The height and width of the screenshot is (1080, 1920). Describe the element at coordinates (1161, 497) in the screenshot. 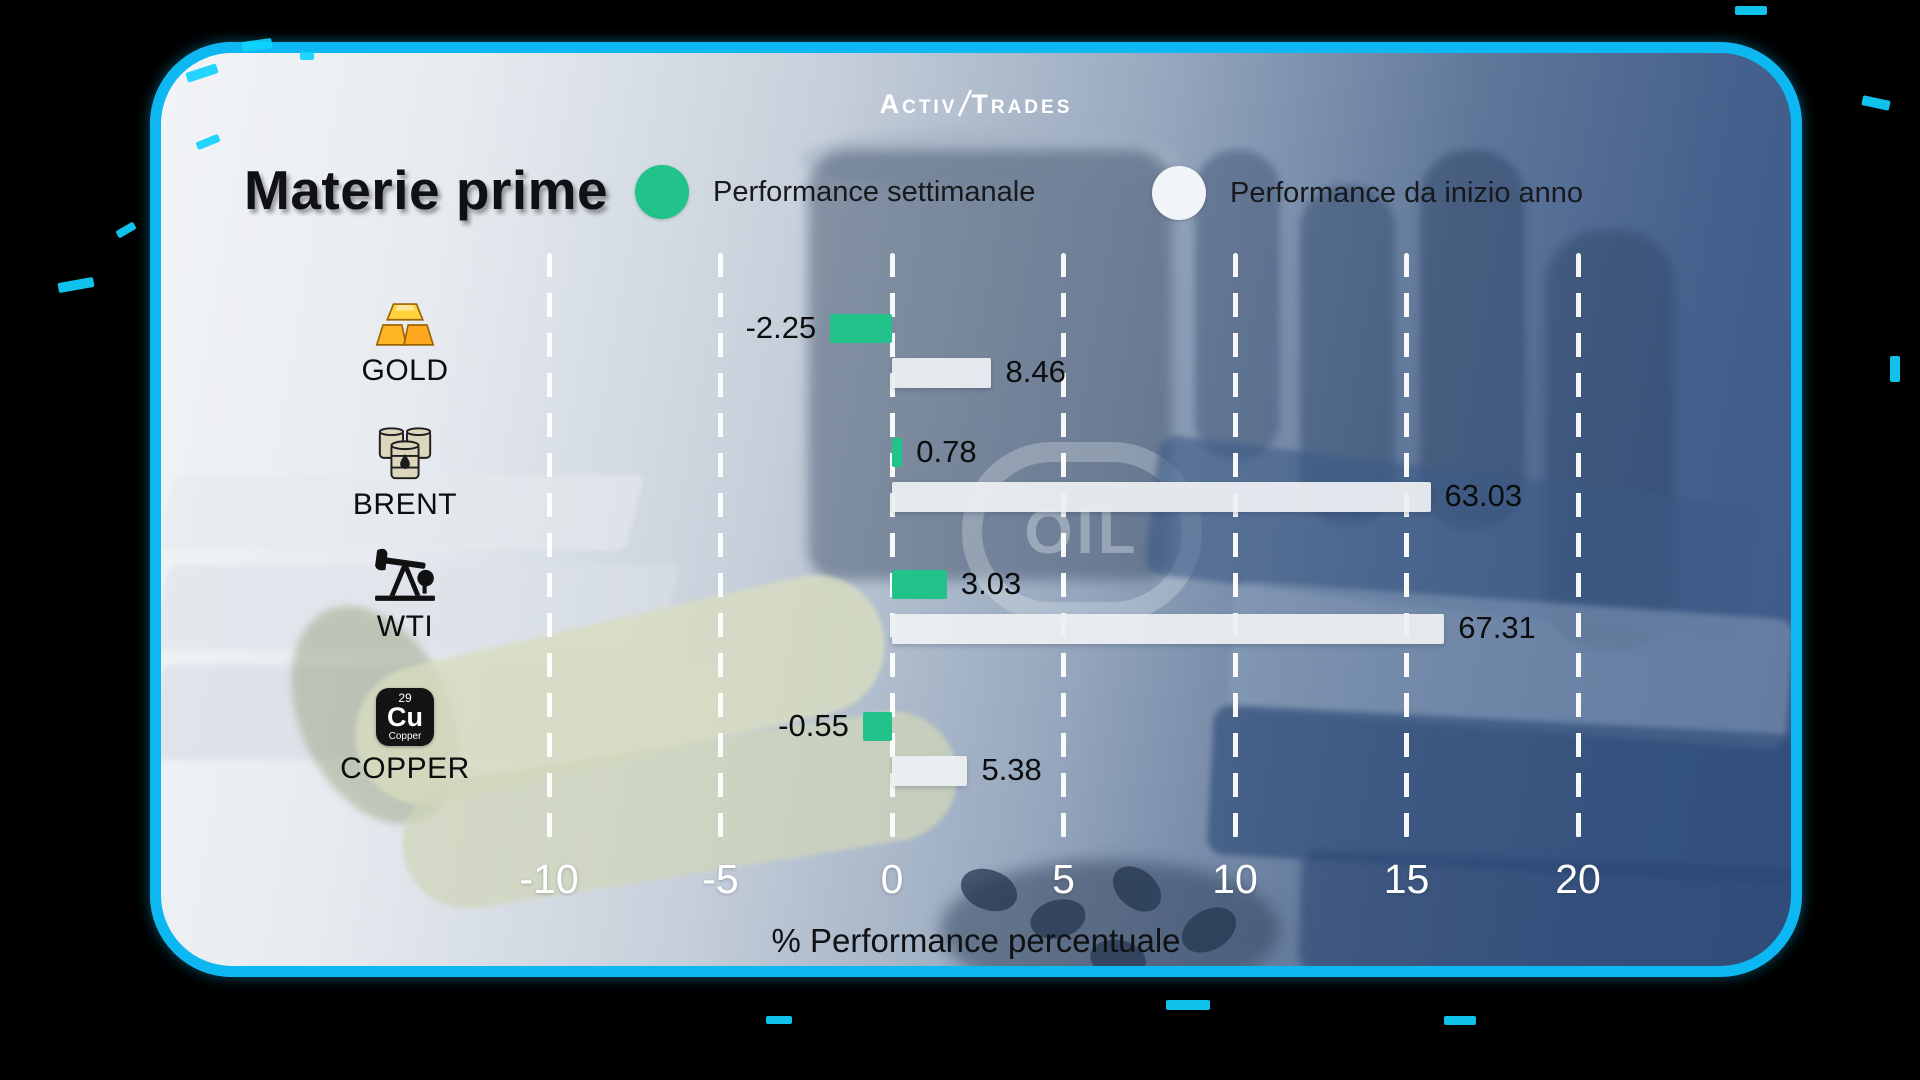

I see `bar-brent-ytd` at that location.